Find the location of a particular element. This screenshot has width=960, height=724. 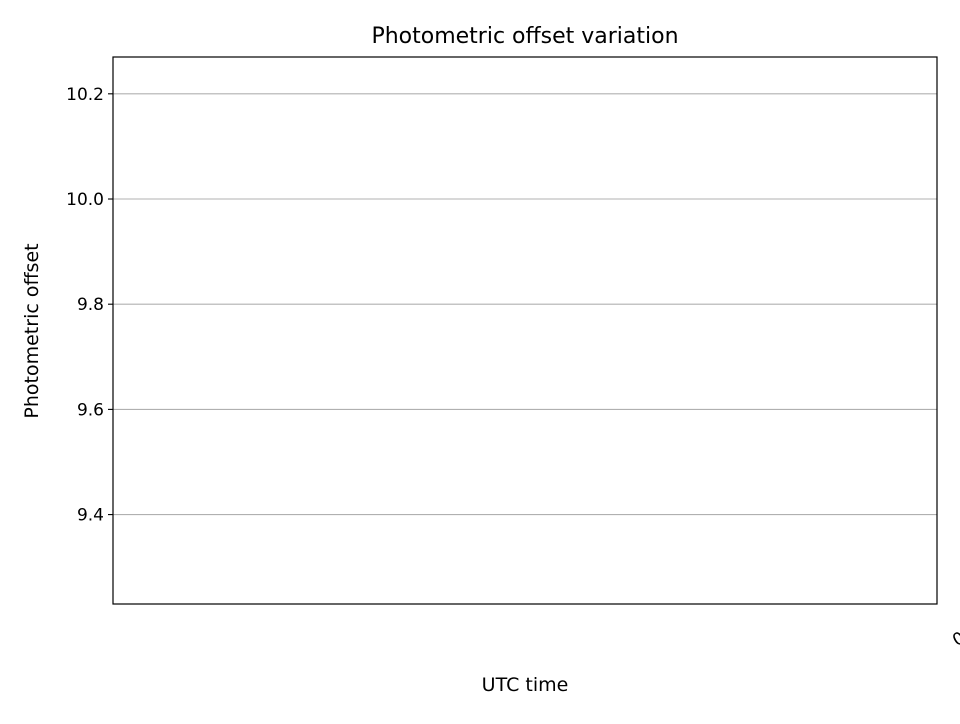

chart-title: Photometric offset variation is located at coordinates (524, 36).